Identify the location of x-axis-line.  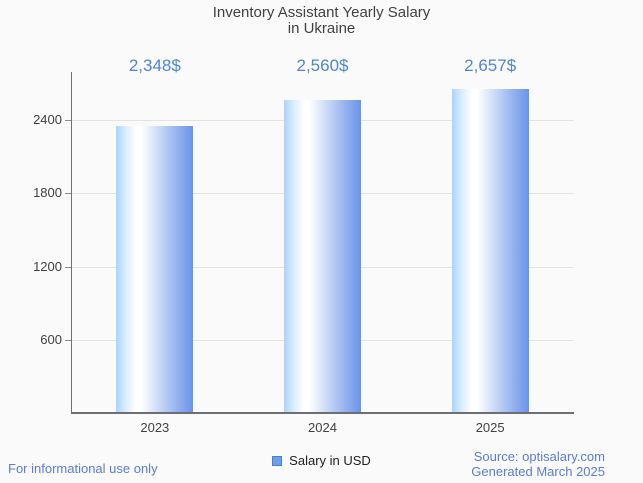
(322, 413).